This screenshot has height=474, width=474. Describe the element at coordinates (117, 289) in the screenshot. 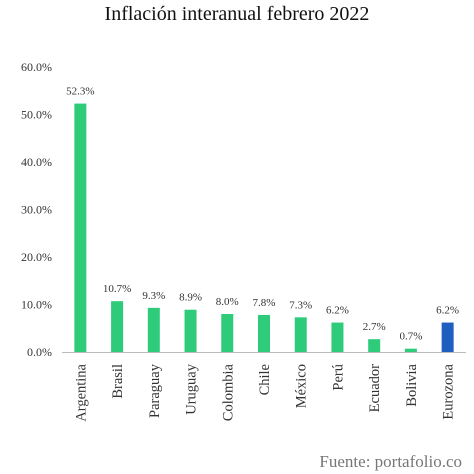

I see `data-label: 10.7%` at that location.